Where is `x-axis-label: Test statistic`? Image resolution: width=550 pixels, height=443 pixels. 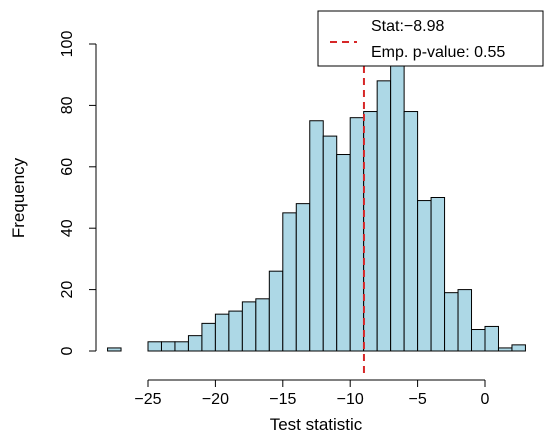
x-axis-label: Test statistic is located at coordinates (316, 424).